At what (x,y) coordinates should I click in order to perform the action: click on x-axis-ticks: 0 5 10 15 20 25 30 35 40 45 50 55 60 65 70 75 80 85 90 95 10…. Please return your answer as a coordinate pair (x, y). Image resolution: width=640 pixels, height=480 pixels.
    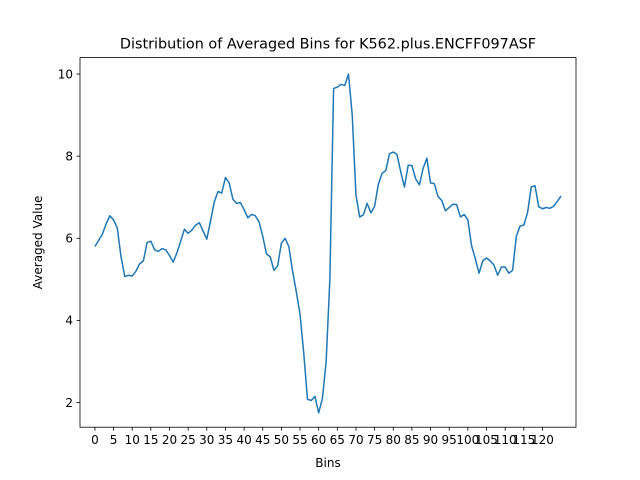
    Looking at the image, I should click on (322, 437).